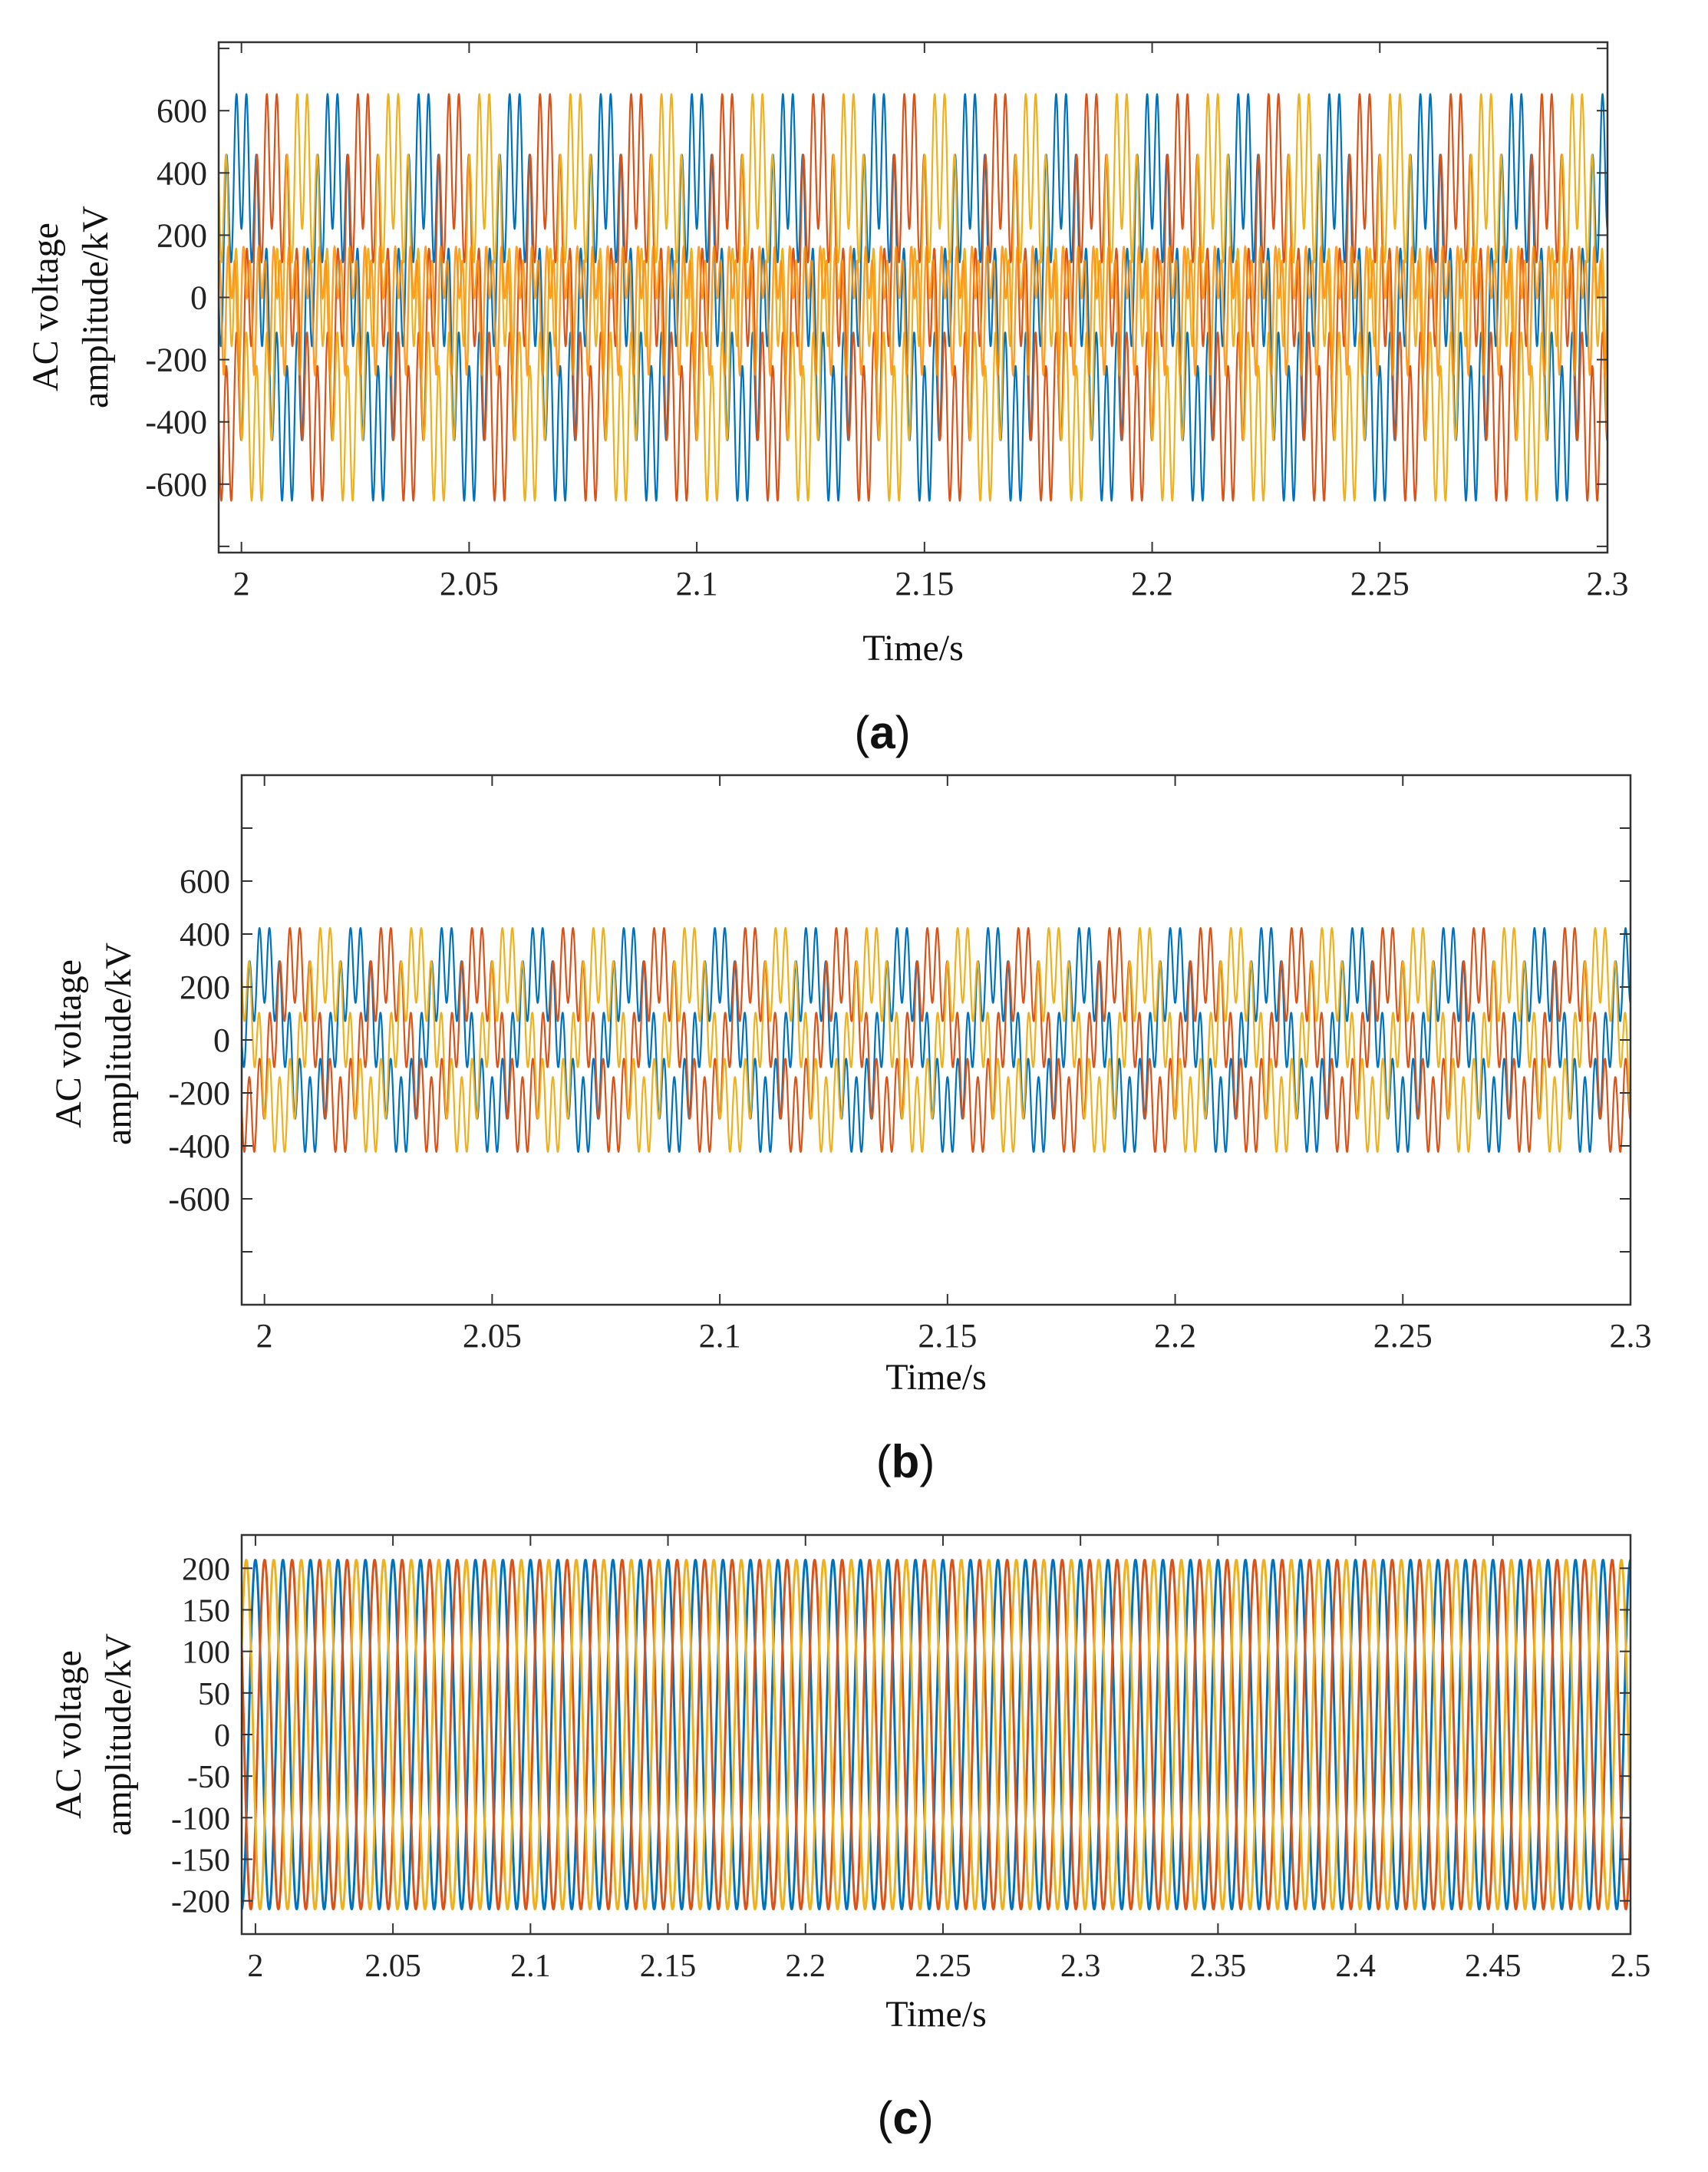  Describe the element at coordinates (1631, 1966) in the screenshot. I see `x-tick-label: 2.5` at that location.